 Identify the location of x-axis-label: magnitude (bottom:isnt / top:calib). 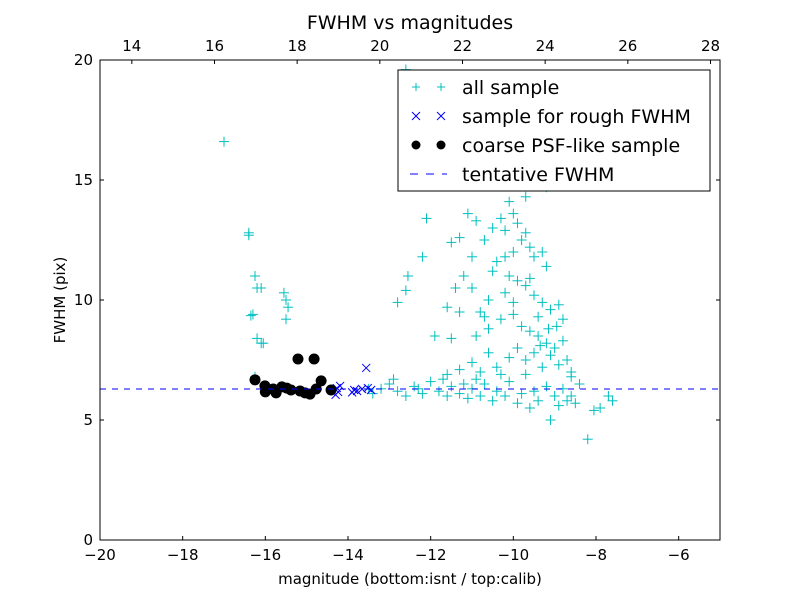
(410, 579).